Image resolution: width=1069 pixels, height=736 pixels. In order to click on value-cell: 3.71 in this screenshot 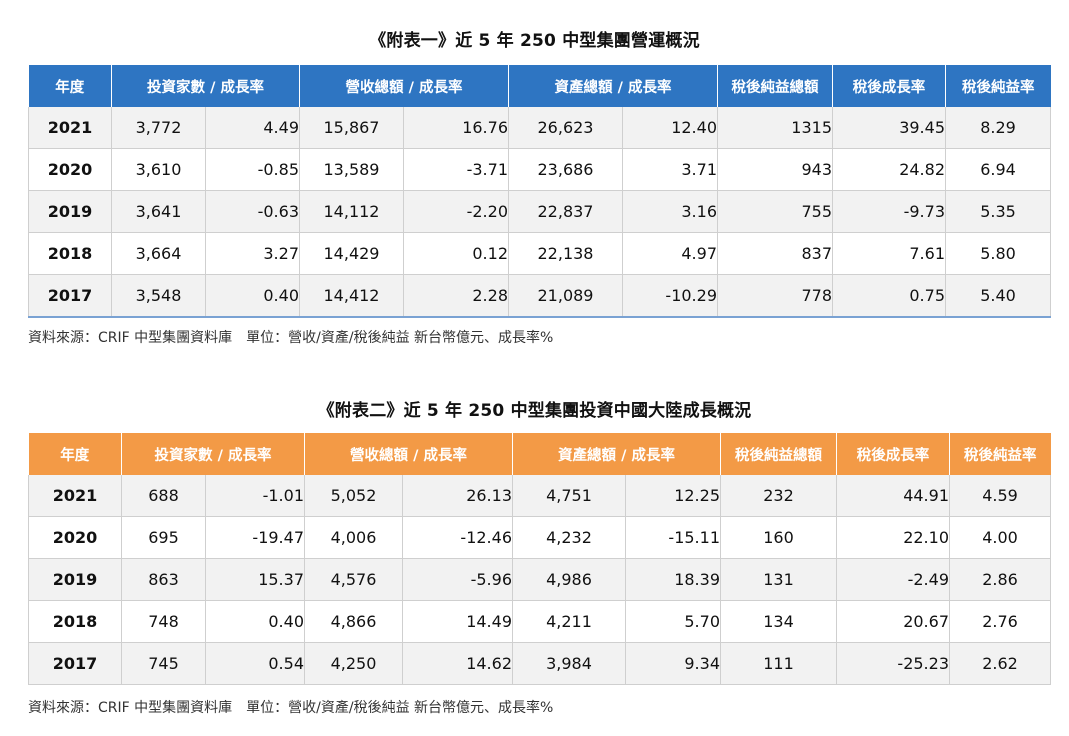, I will do `click(670, 169)`.